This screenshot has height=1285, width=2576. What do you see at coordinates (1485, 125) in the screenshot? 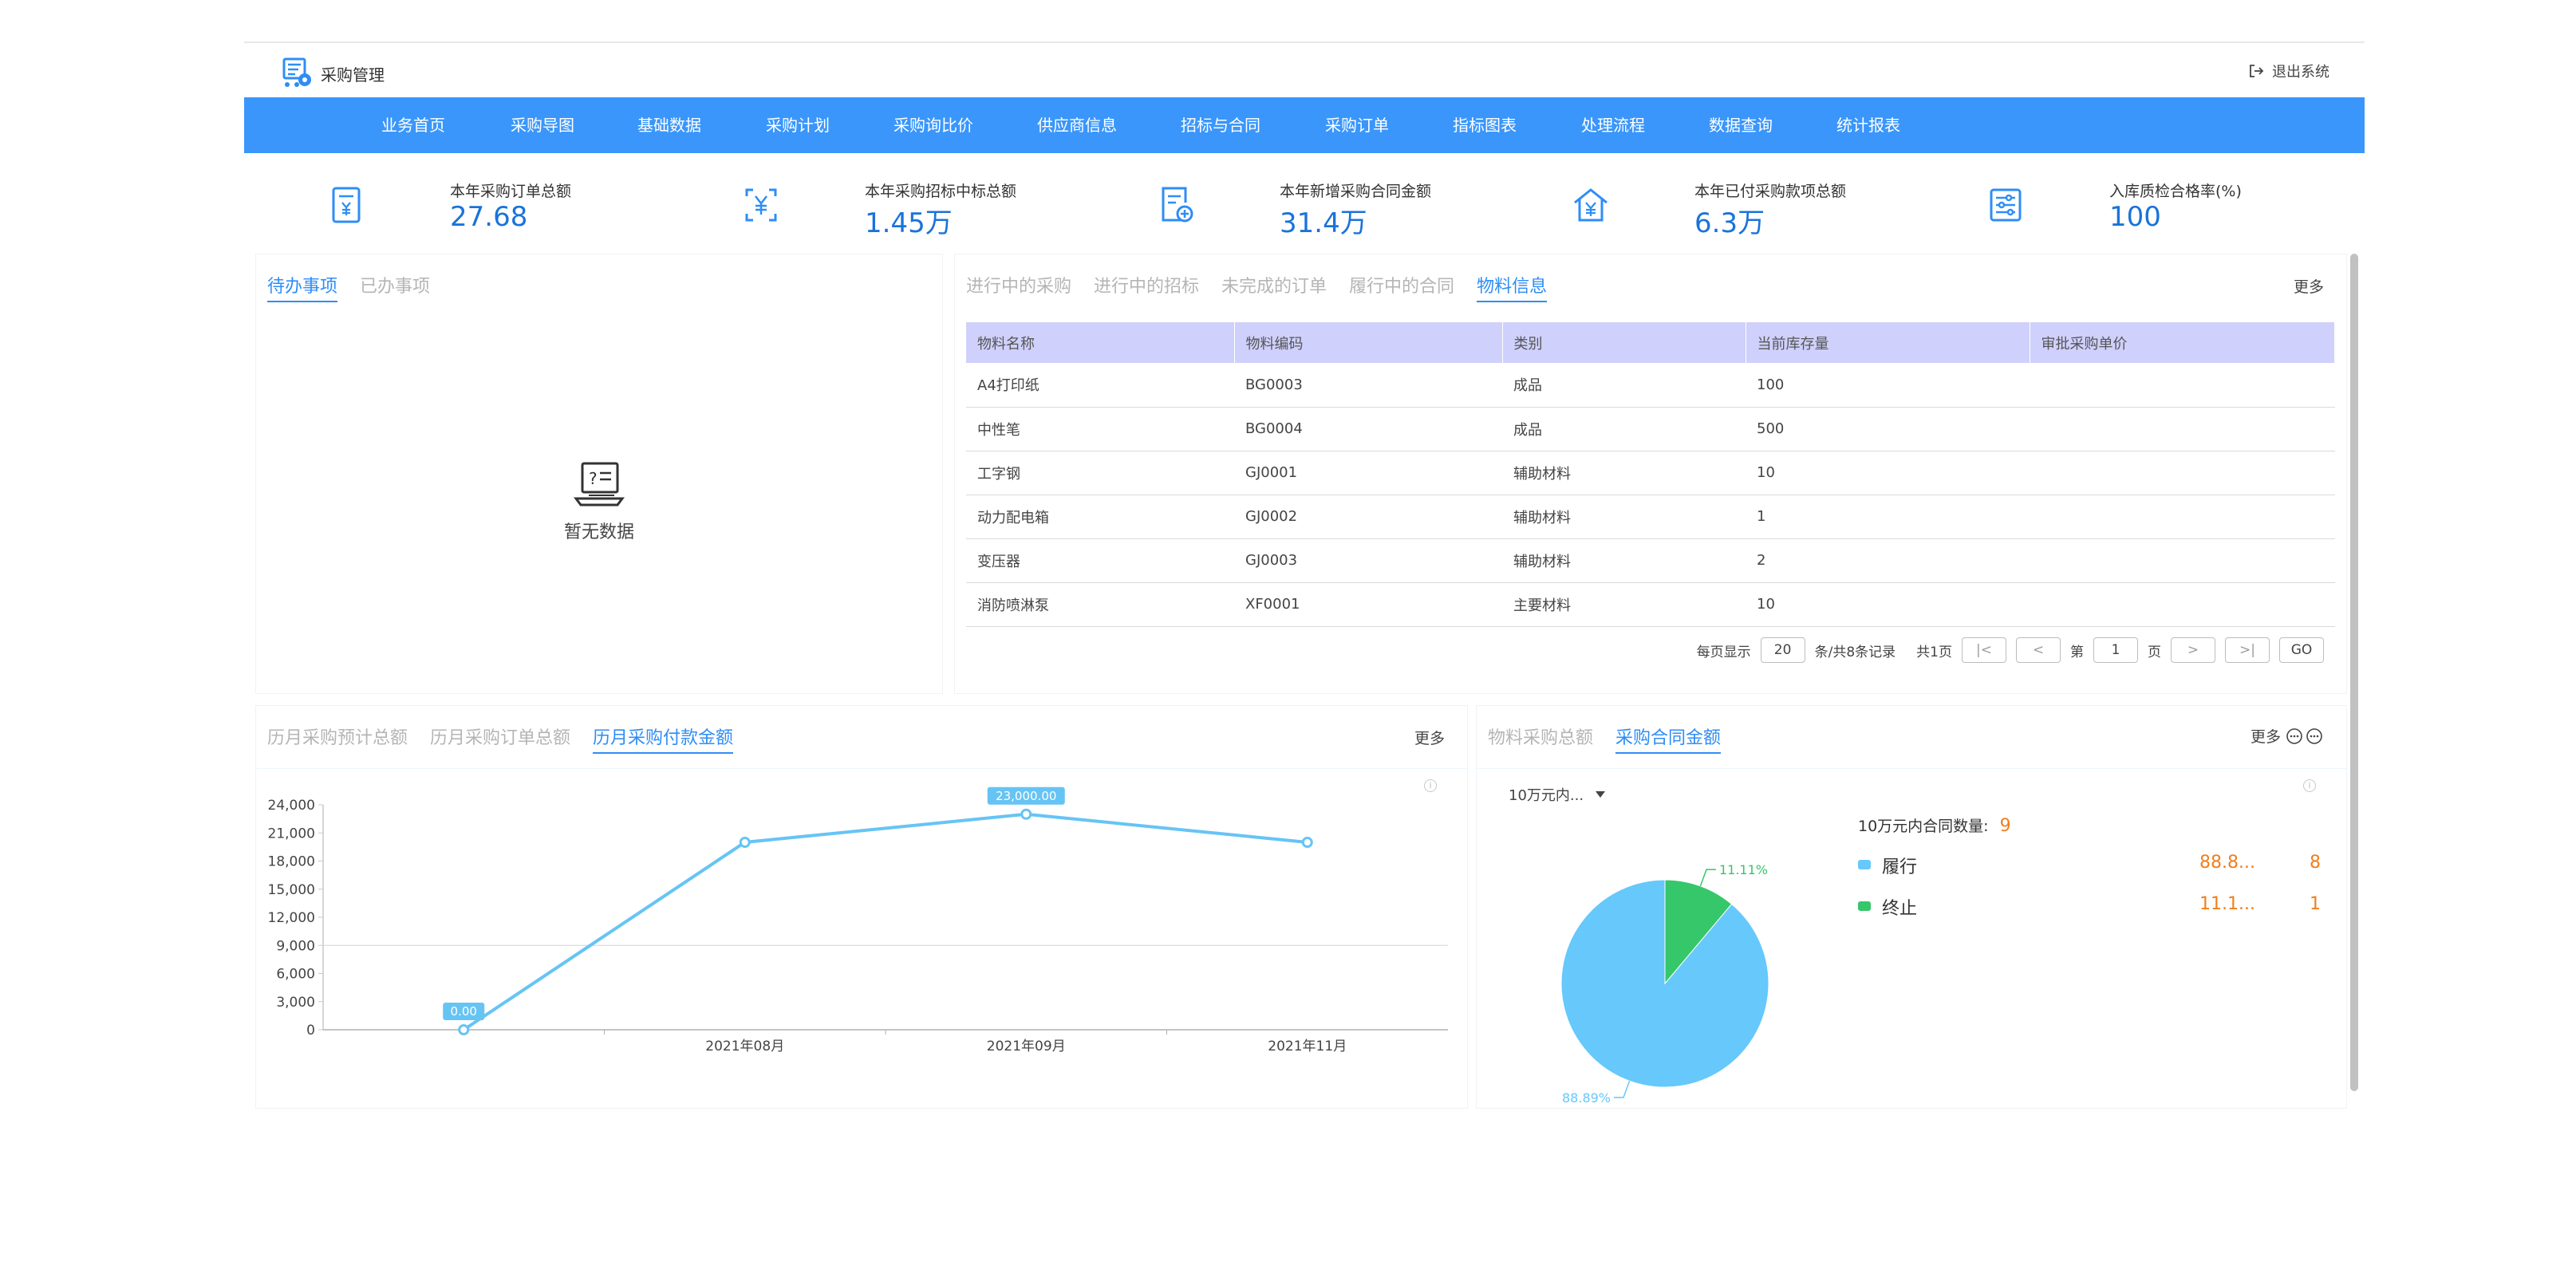
I see `nav-item-indicators: 指标图表` at bounding box center [1485, 125].